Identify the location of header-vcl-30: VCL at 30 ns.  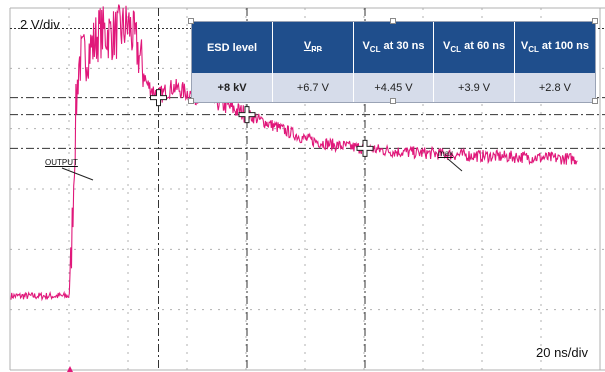
(394, 47).